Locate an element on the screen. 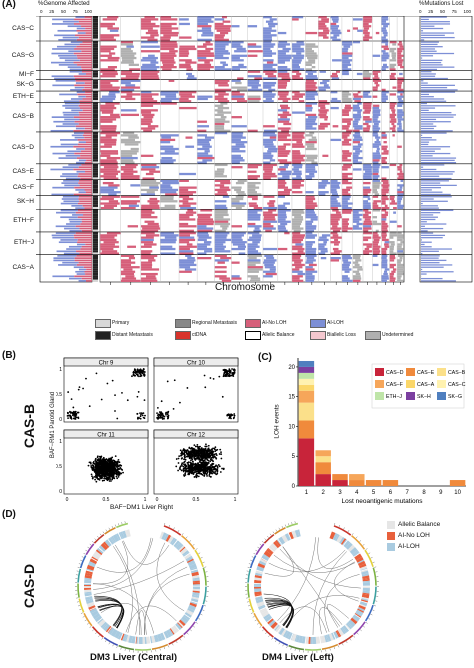 The image size is (474, 668). legend-label: CAS−B is located at coordinates (457, 373).